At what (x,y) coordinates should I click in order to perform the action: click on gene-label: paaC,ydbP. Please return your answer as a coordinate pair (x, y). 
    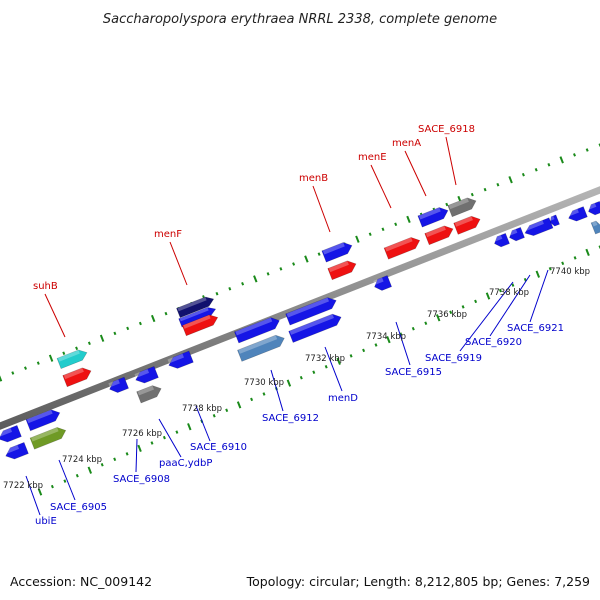
    Looking at the image, I should click on (185, 463).